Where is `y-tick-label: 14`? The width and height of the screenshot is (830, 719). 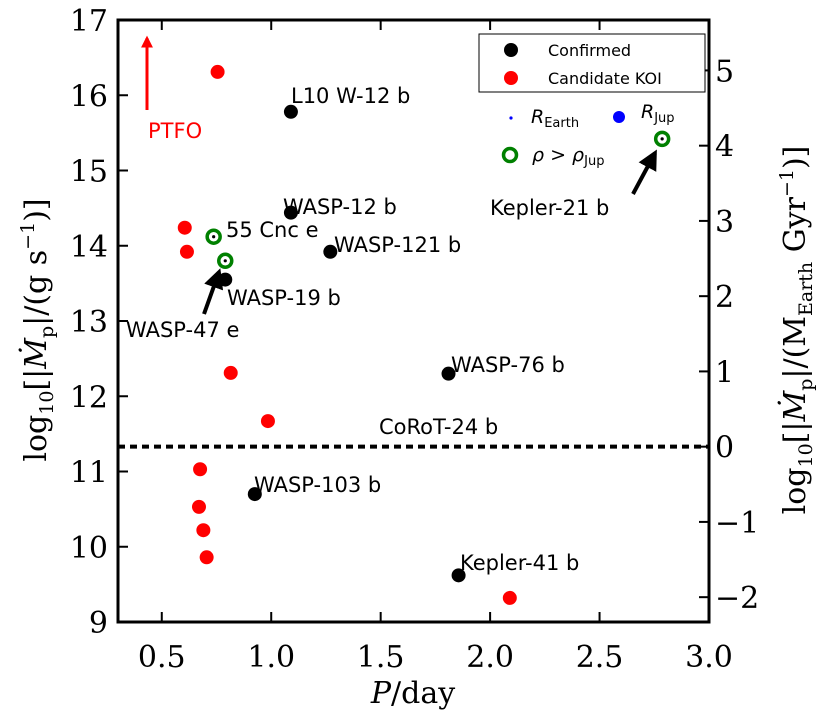 y-tick-label: 14 is located at coordinates (89, 247).